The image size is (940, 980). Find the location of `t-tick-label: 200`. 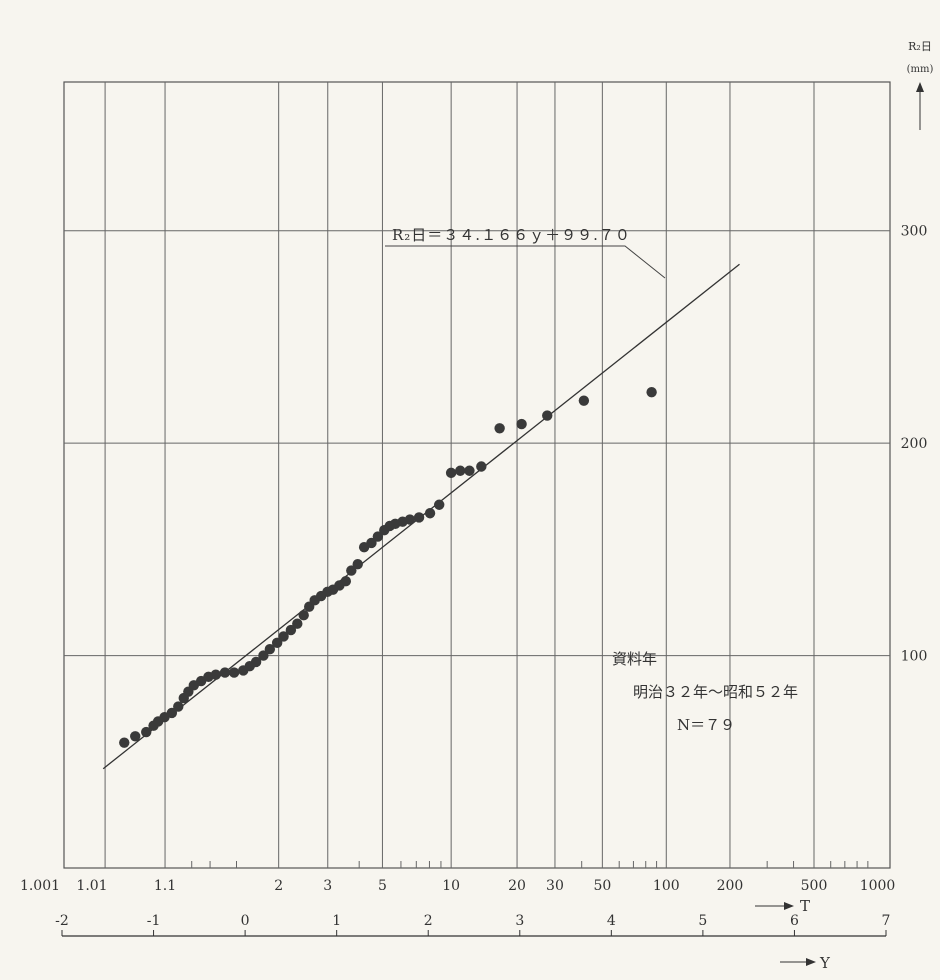

t-tick-label: 200 is located at coordinates (730, 886).